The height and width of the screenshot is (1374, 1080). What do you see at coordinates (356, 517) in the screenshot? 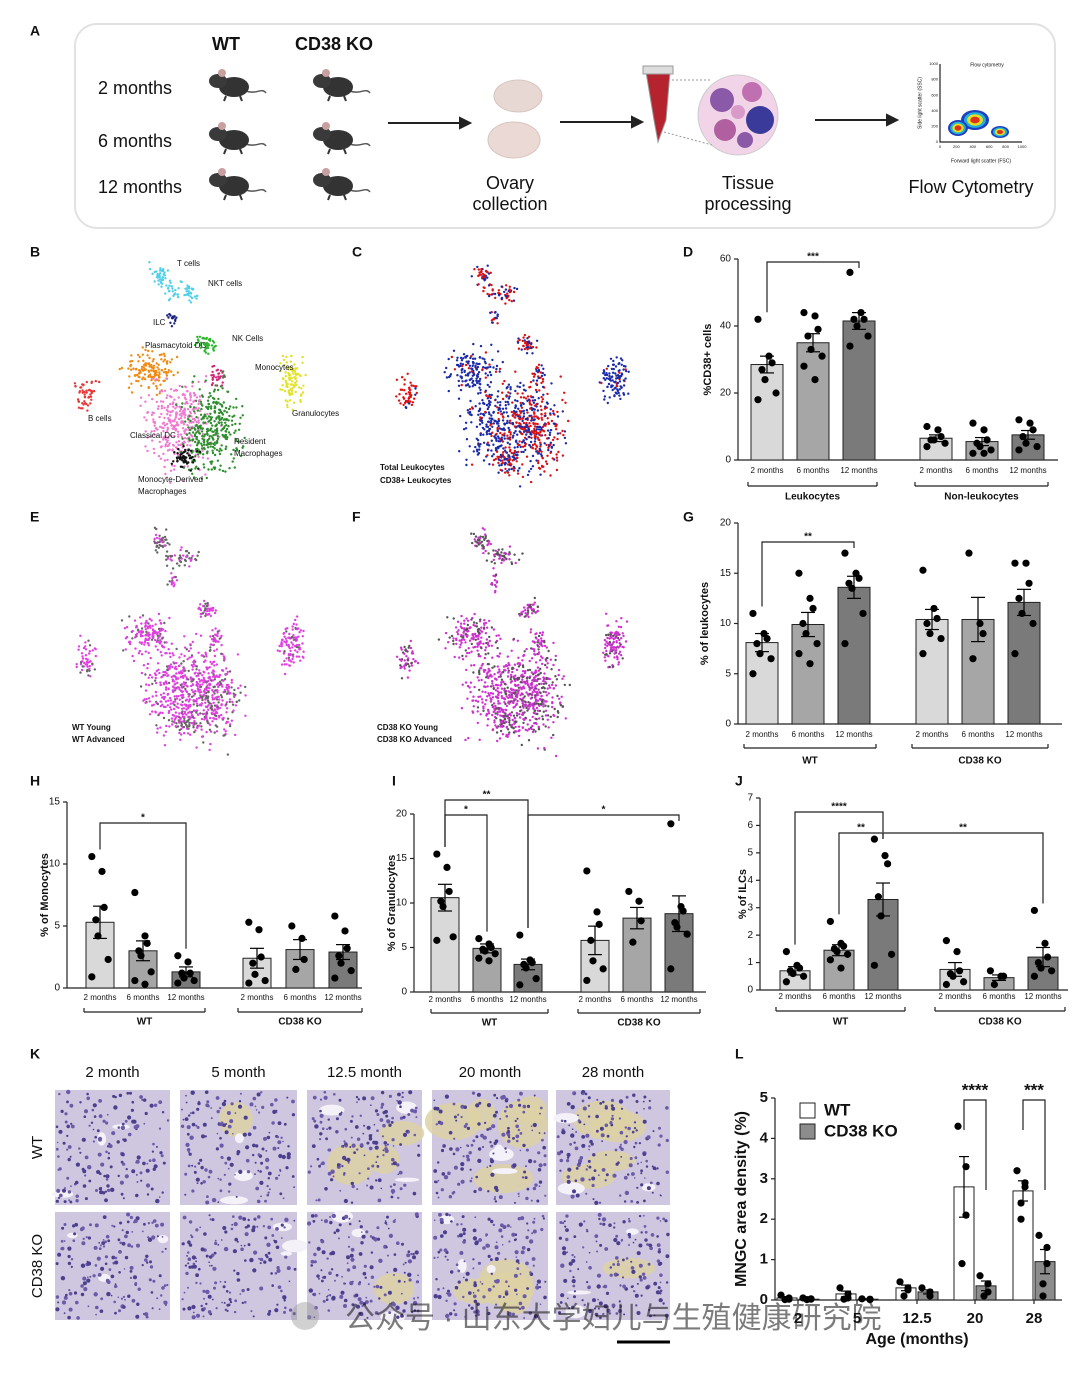
I see `panel-letter: F` at bounding box center [356, 517].